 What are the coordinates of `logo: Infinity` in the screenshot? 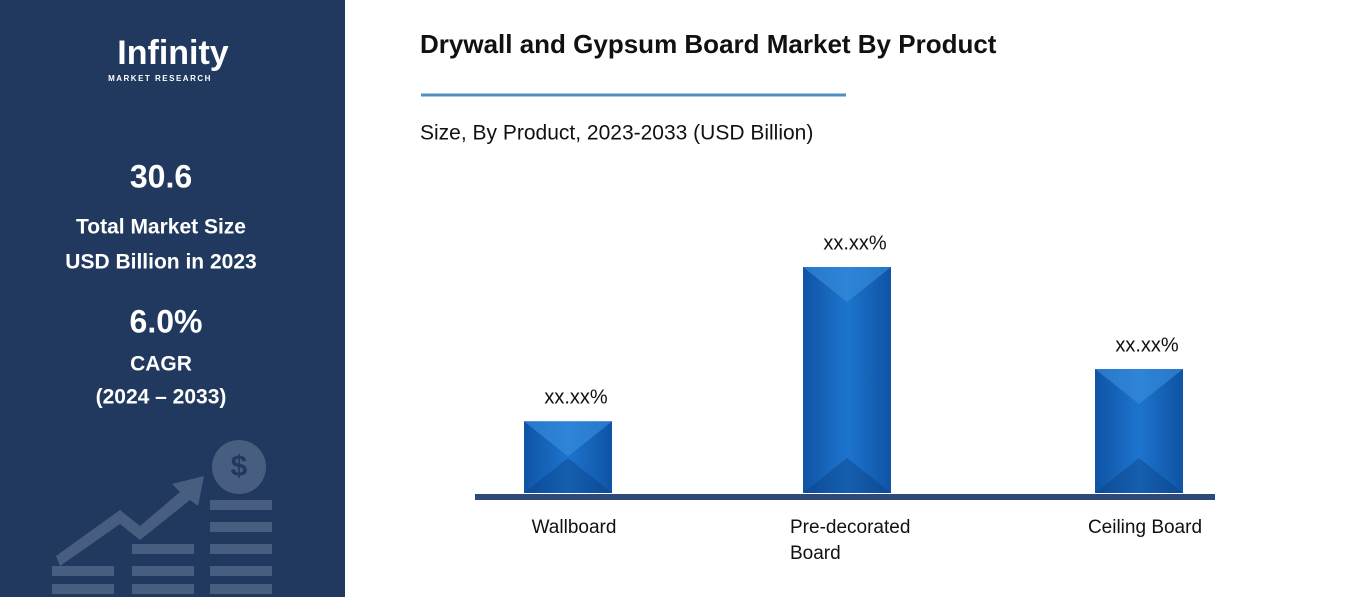 It's located at (173, 53).